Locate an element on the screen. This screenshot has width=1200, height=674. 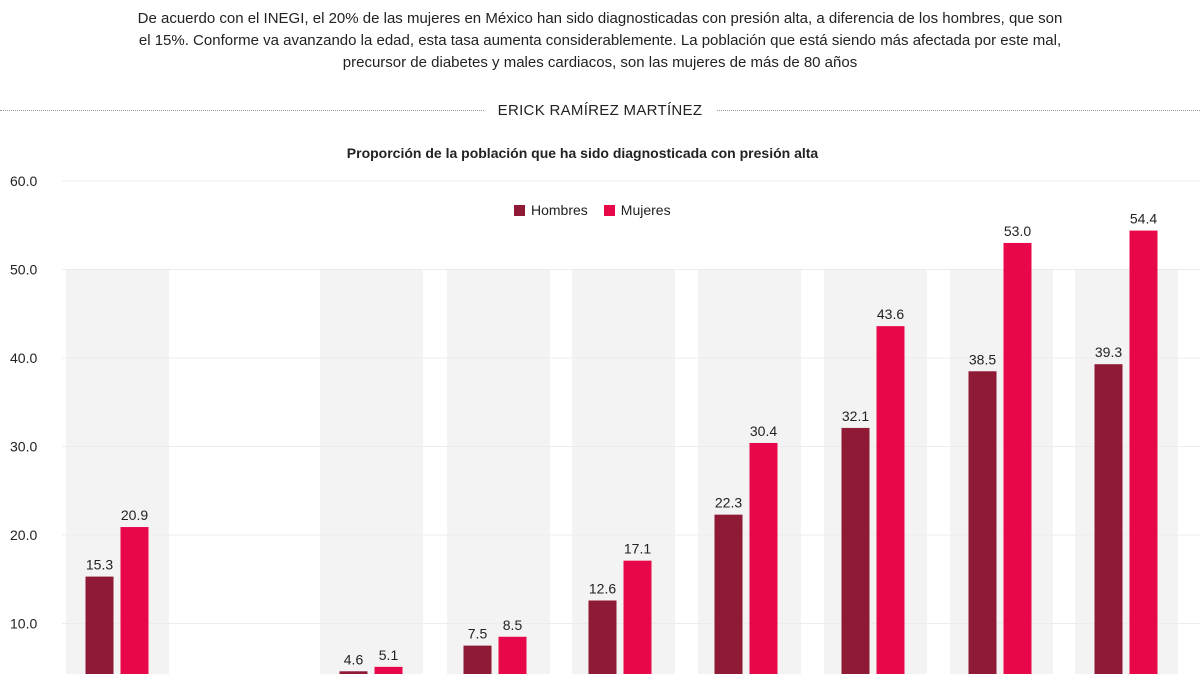
legend-label-mujeres: Mujeres is located at coordinates (645, 210).